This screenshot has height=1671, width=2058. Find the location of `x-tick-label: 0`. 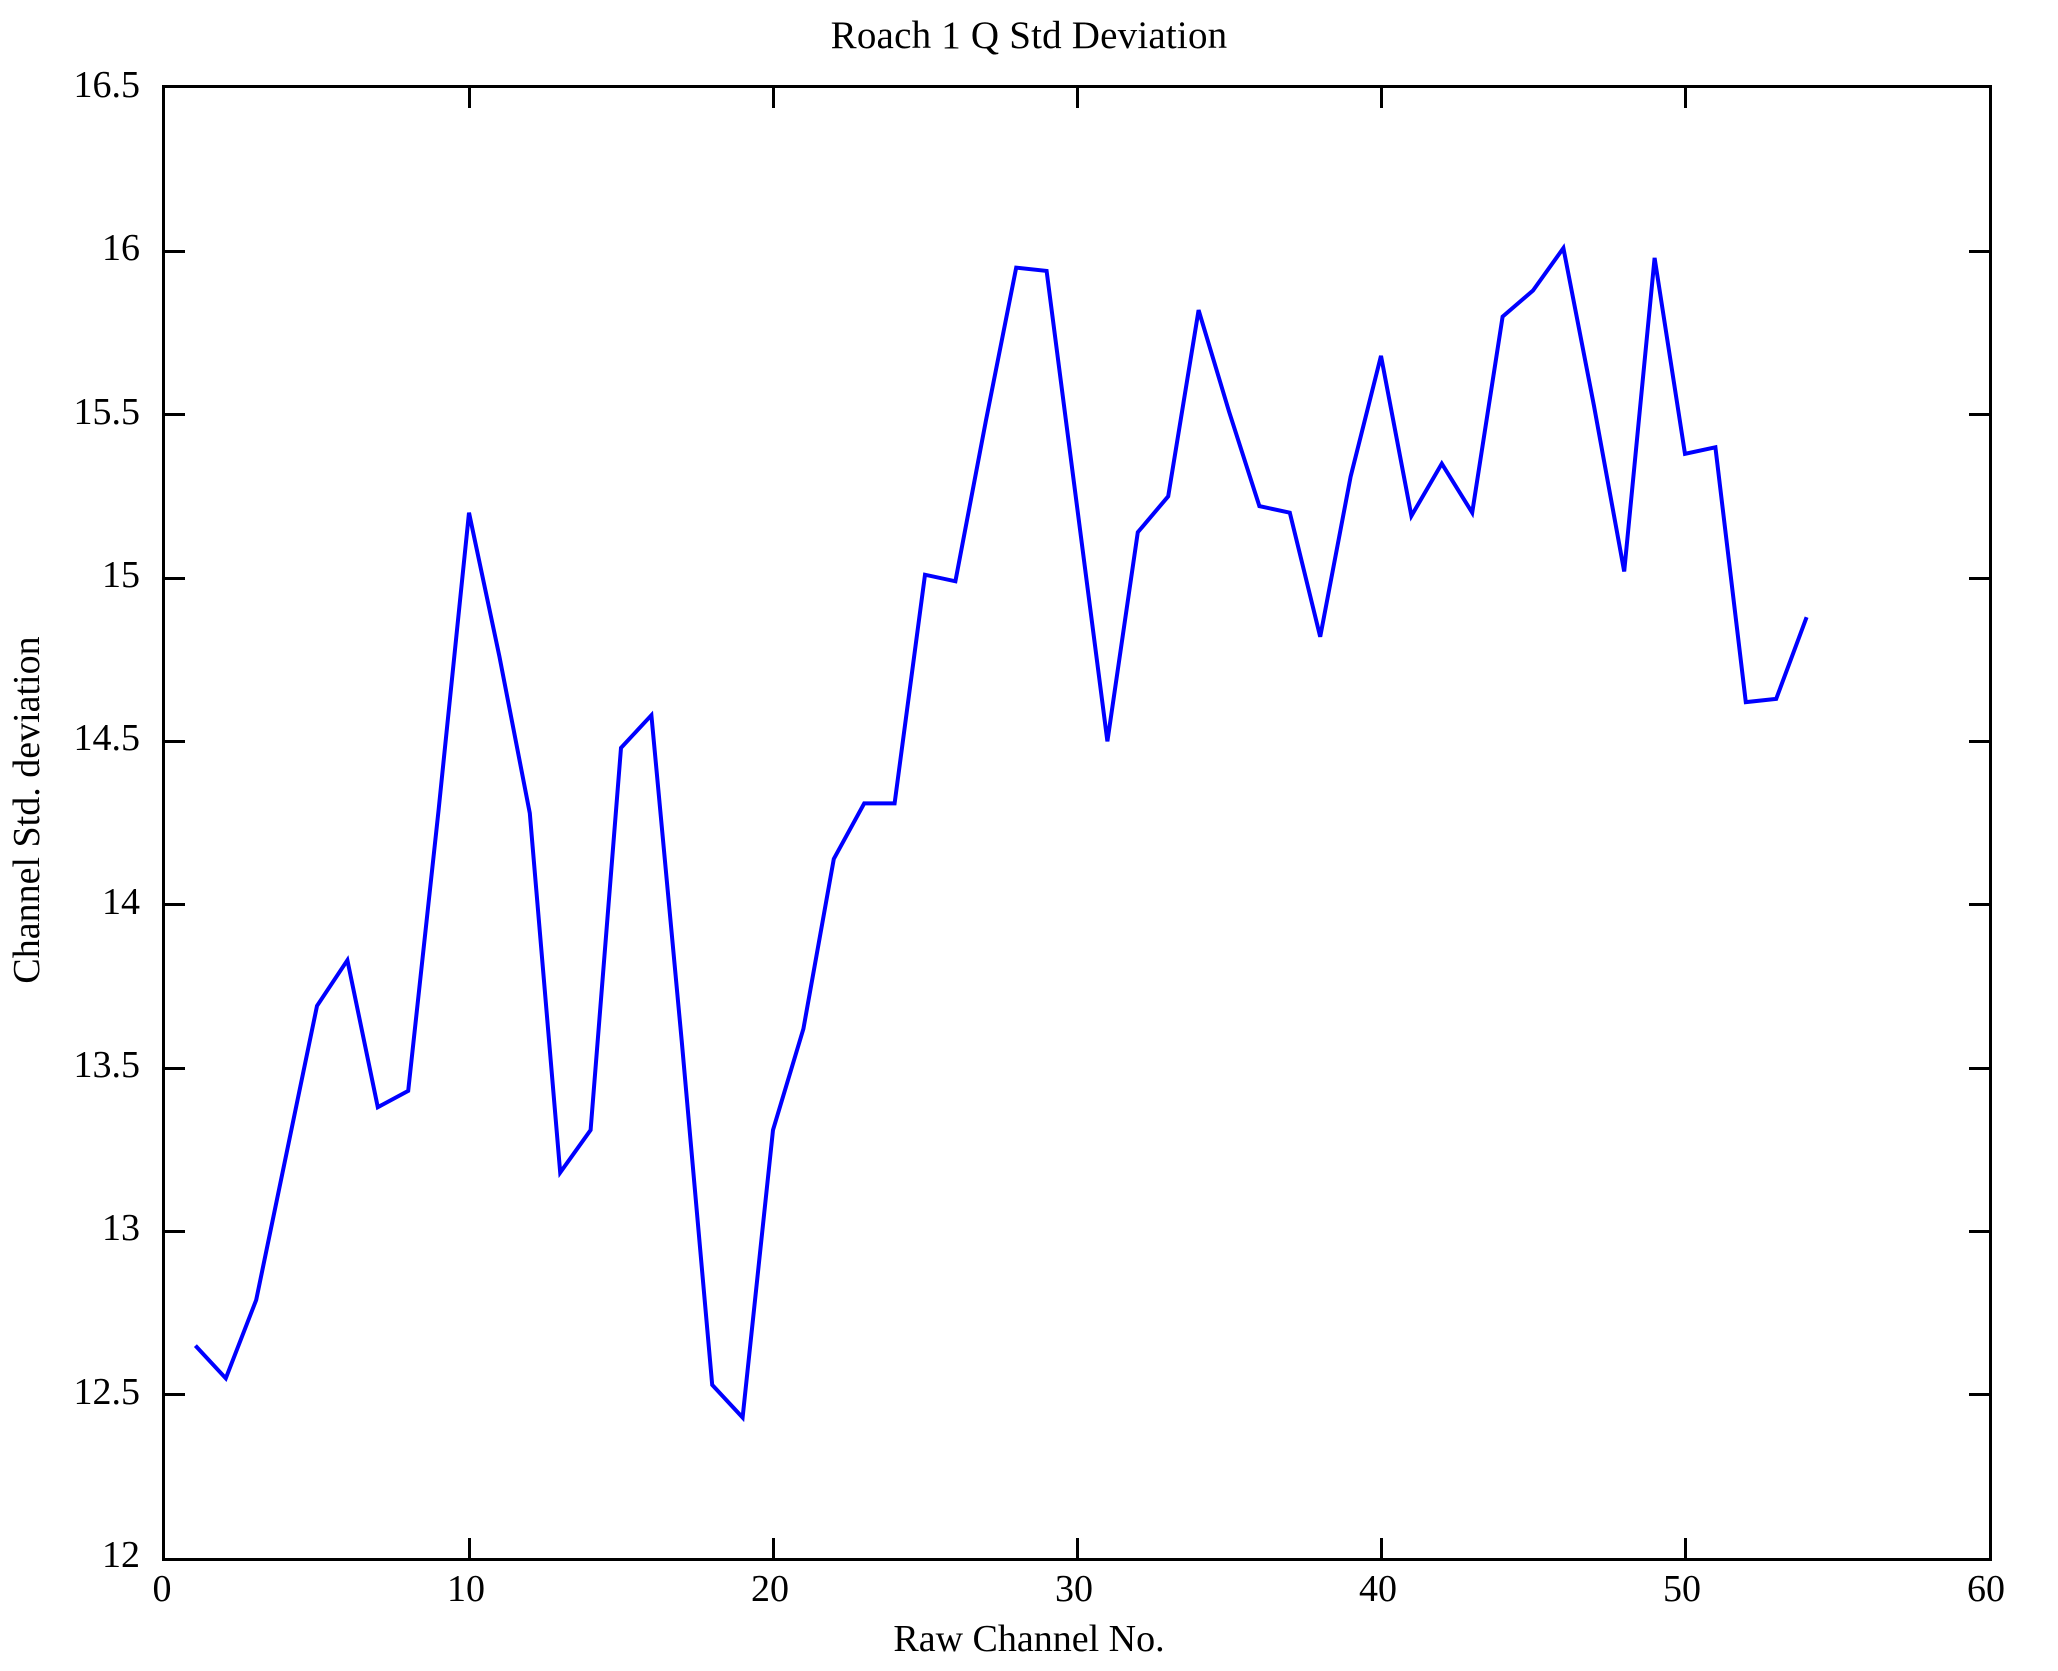

x-tick-label: 0 is located at coordinates (162, 1589).